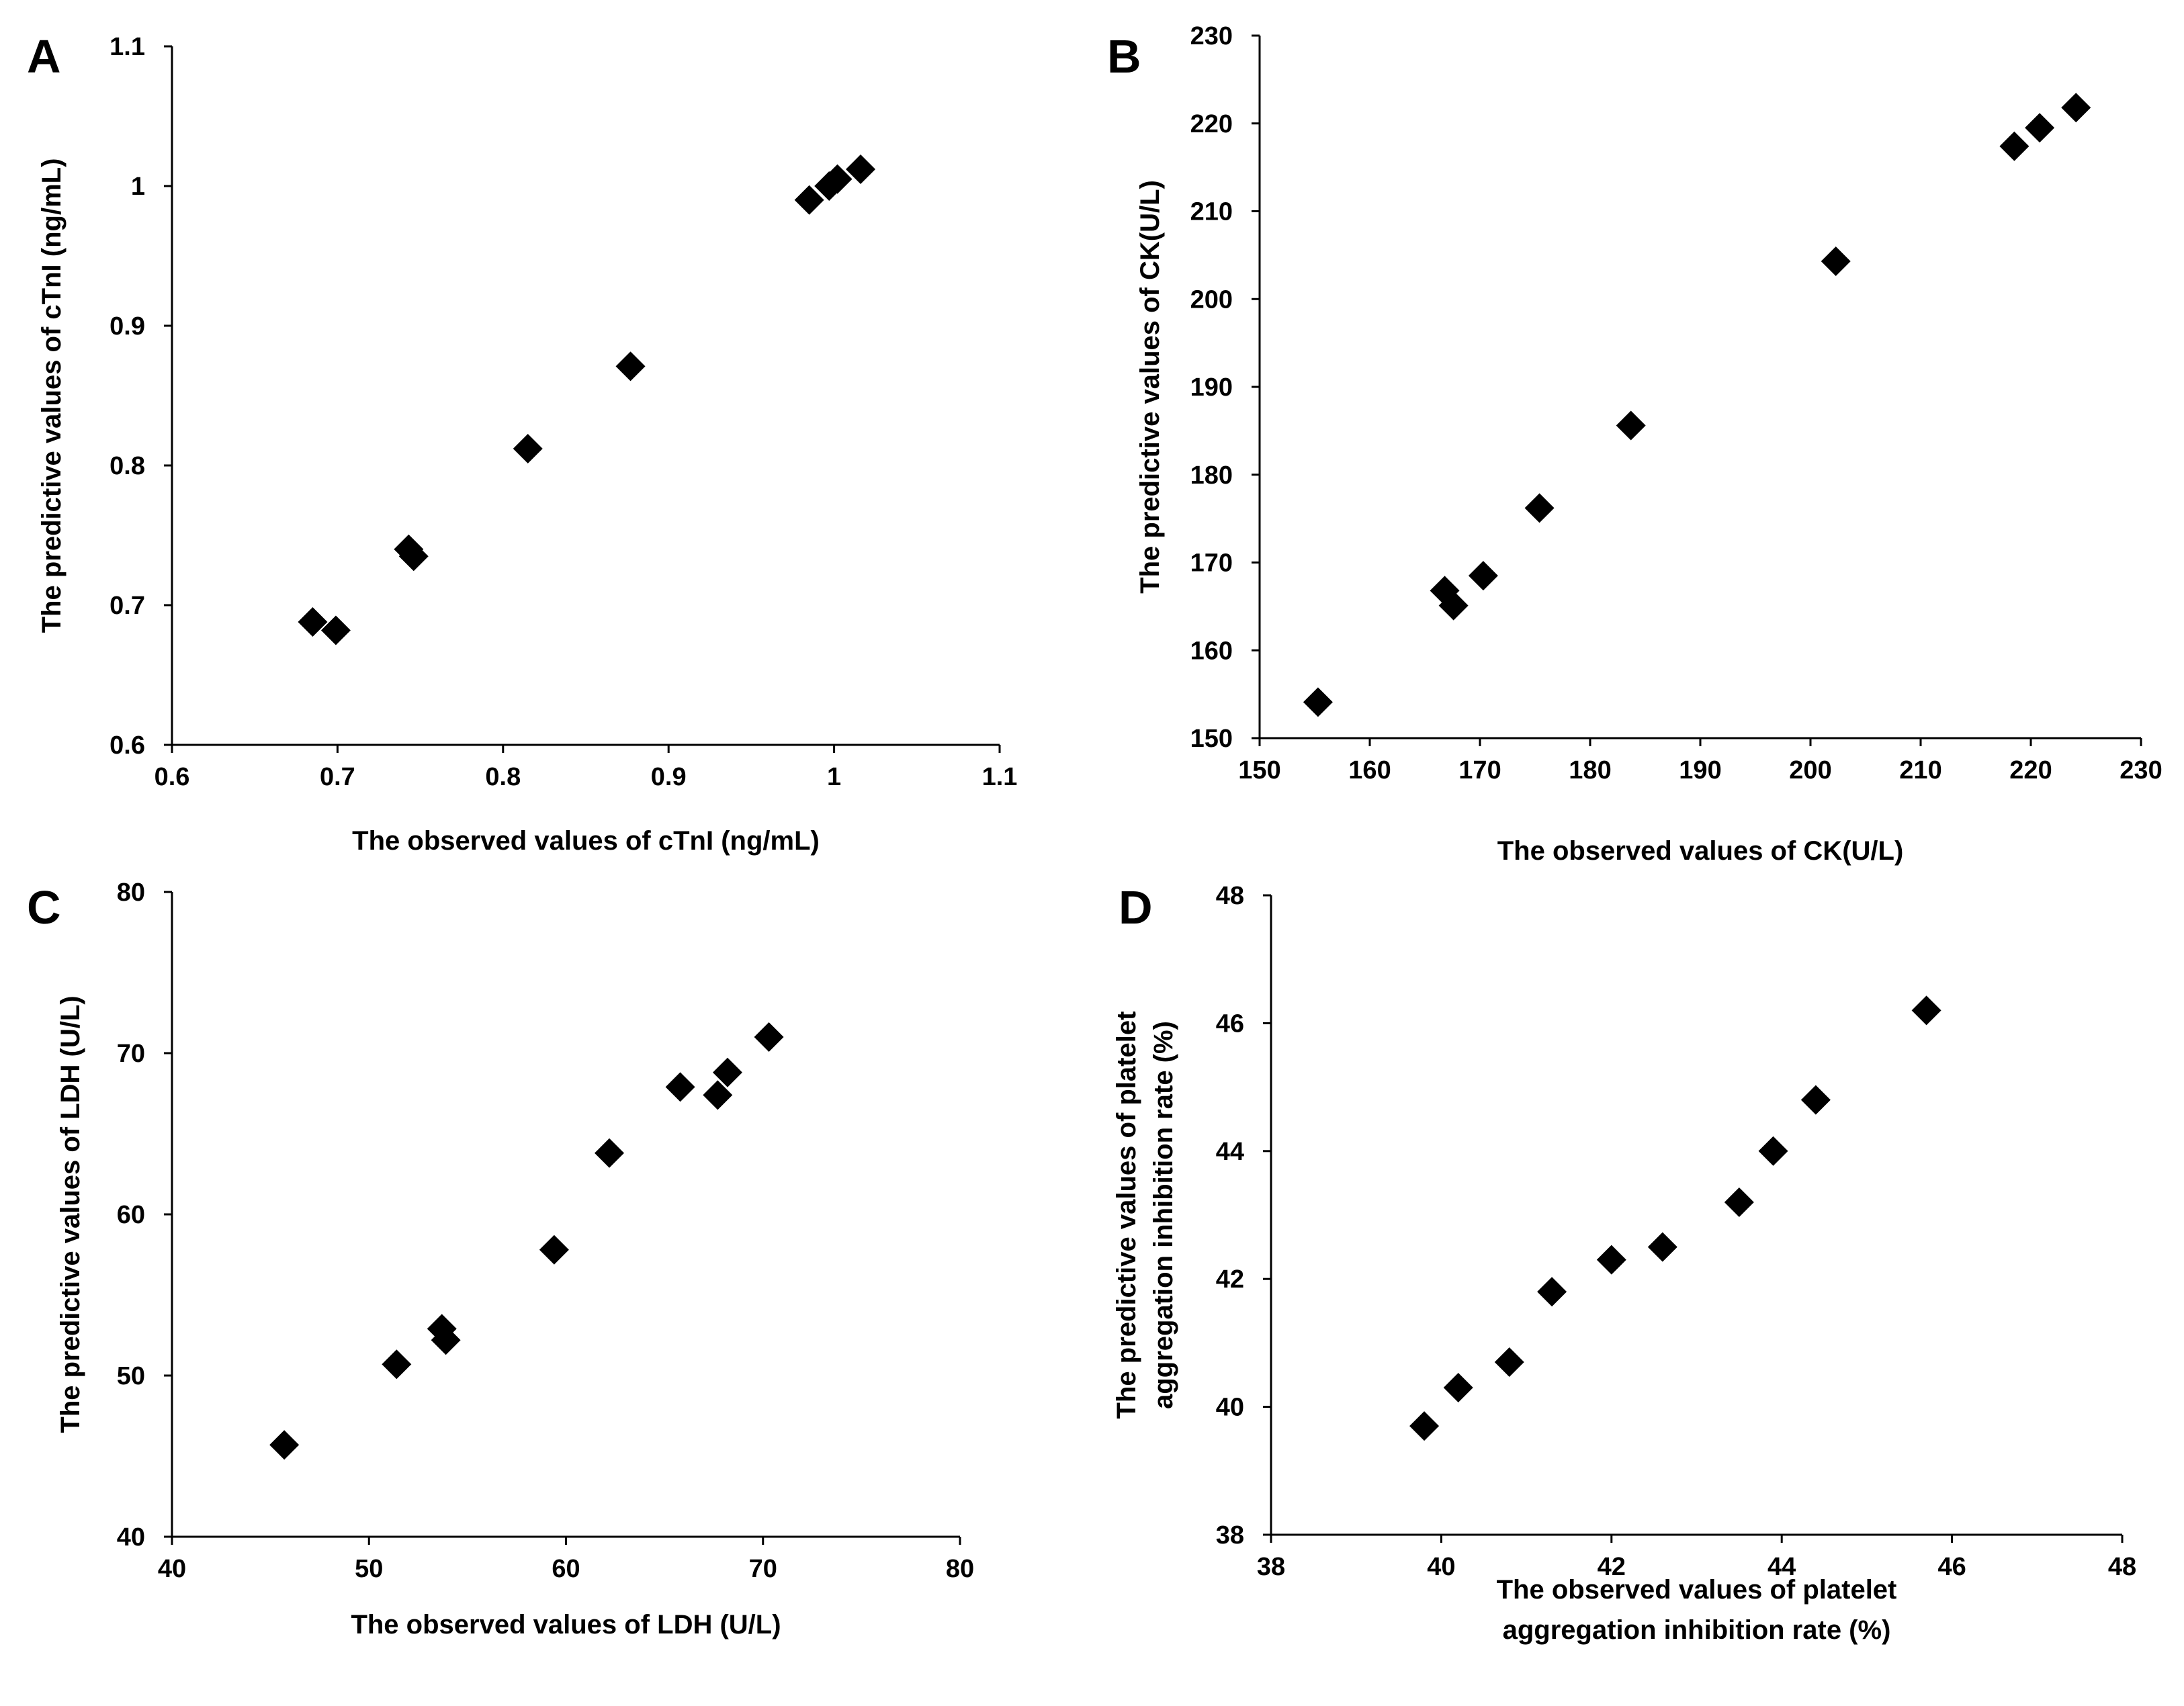 Image resolution: width=2184 pixels, height=1706 pixels. I want to click on y-tick-label: 0.8, so click(128, 466).